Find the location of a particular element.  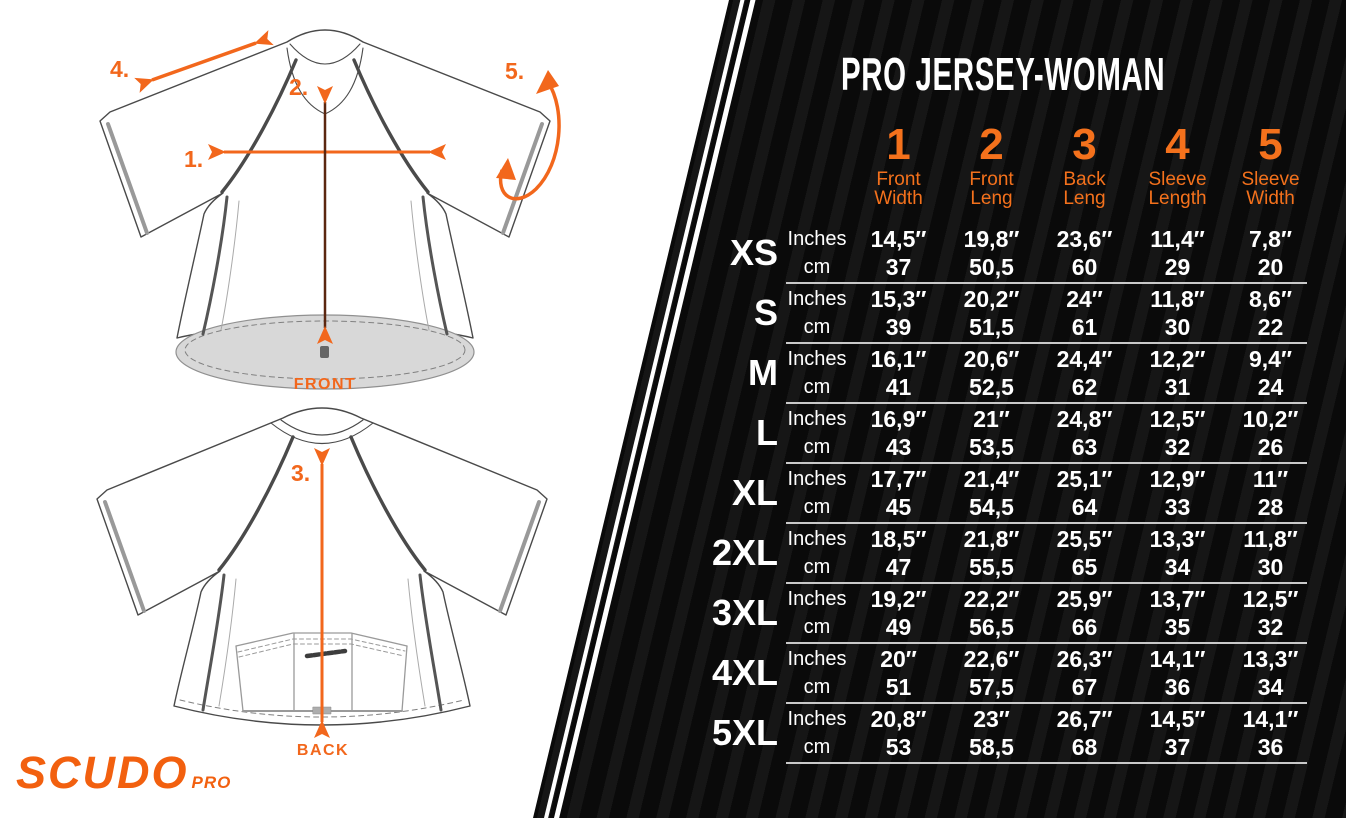

size-label: 3XL is located at coordinates (744, 612).